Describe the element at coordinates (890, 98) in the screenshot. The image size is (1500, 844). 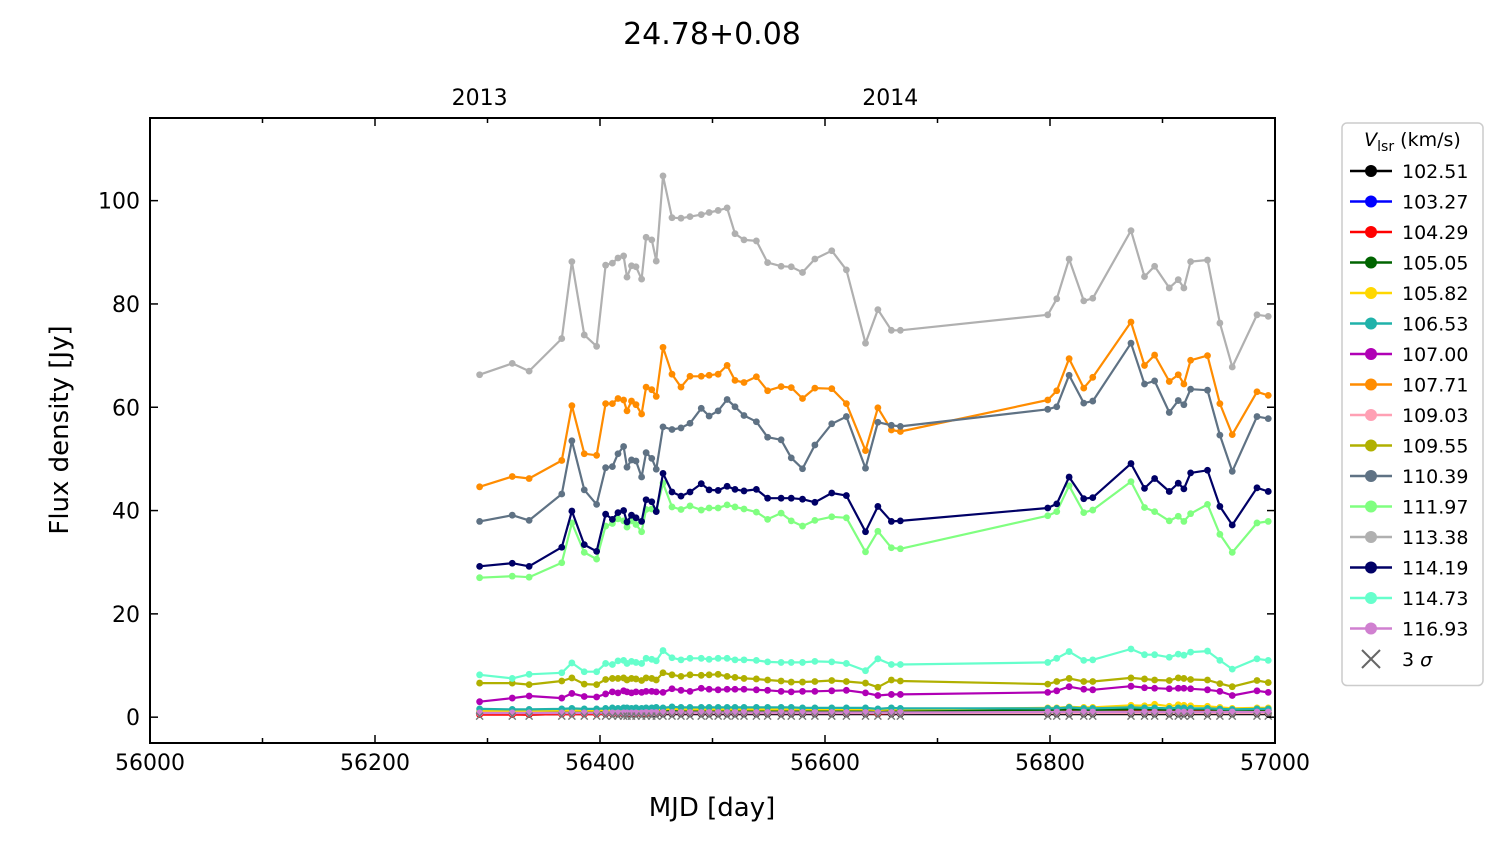
I see `top-tick-label: 2014` at that location.